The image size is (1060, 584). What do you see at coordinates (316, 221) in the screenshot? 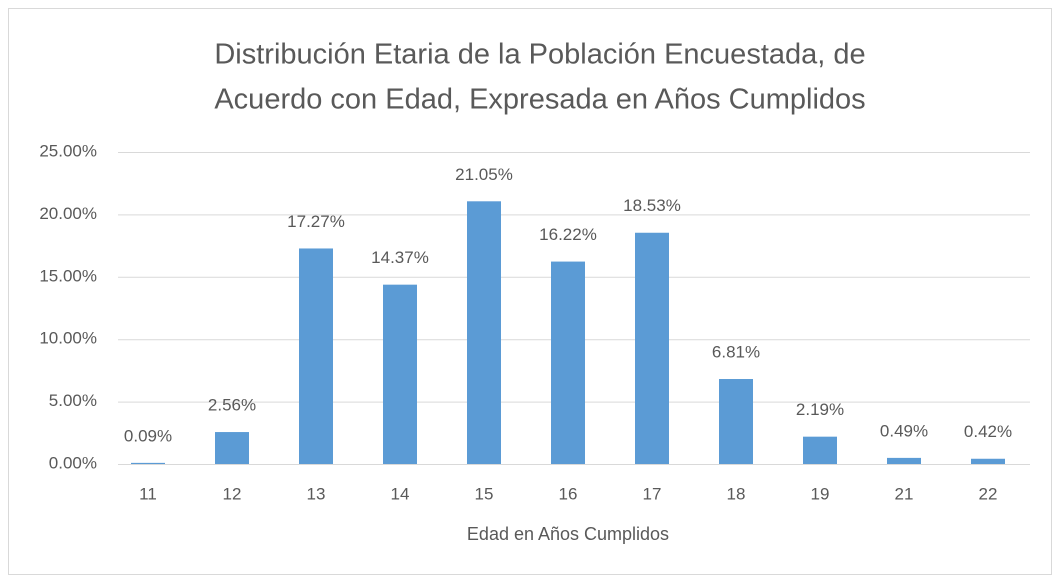
I see `value-label: 17.27%` at bounding box center [316, 221].